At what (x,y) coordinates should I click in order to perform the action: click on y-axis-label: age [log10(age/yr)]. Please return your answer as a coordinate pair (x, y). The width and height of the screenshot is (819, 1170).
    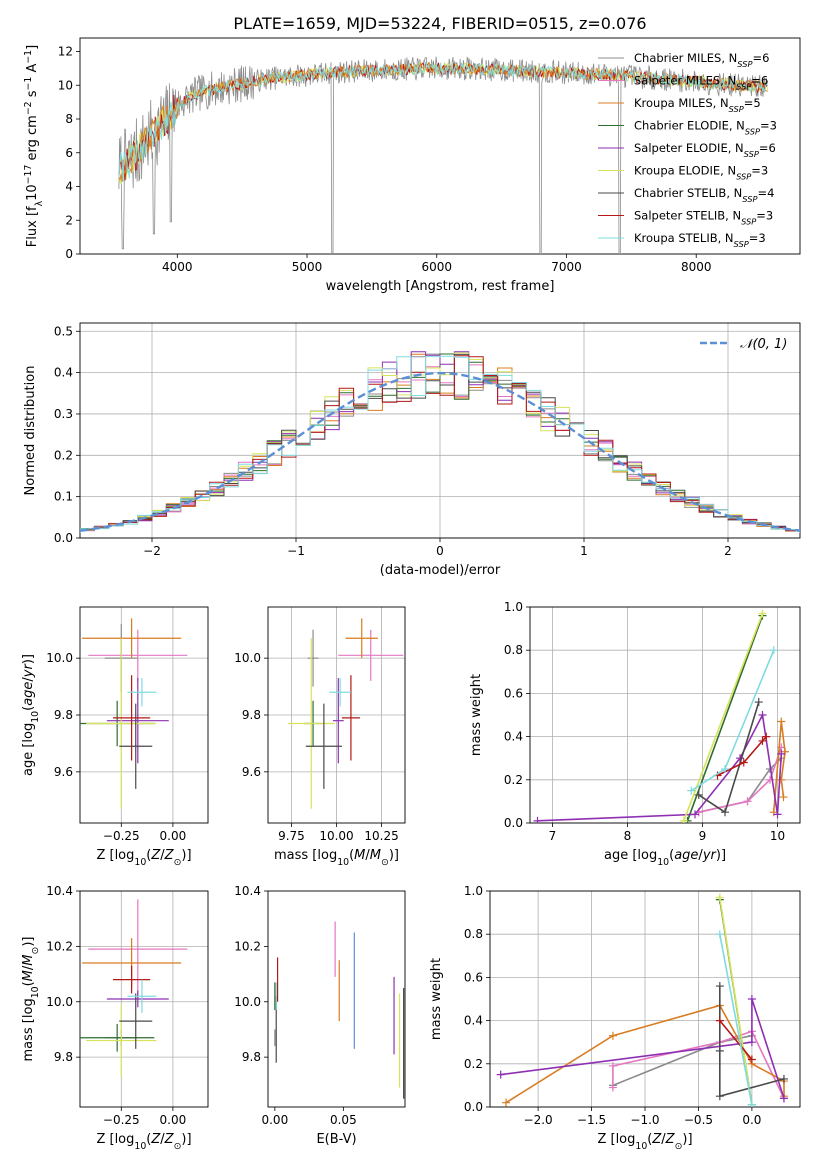
    Looking at the image, I should click on (31, 715).